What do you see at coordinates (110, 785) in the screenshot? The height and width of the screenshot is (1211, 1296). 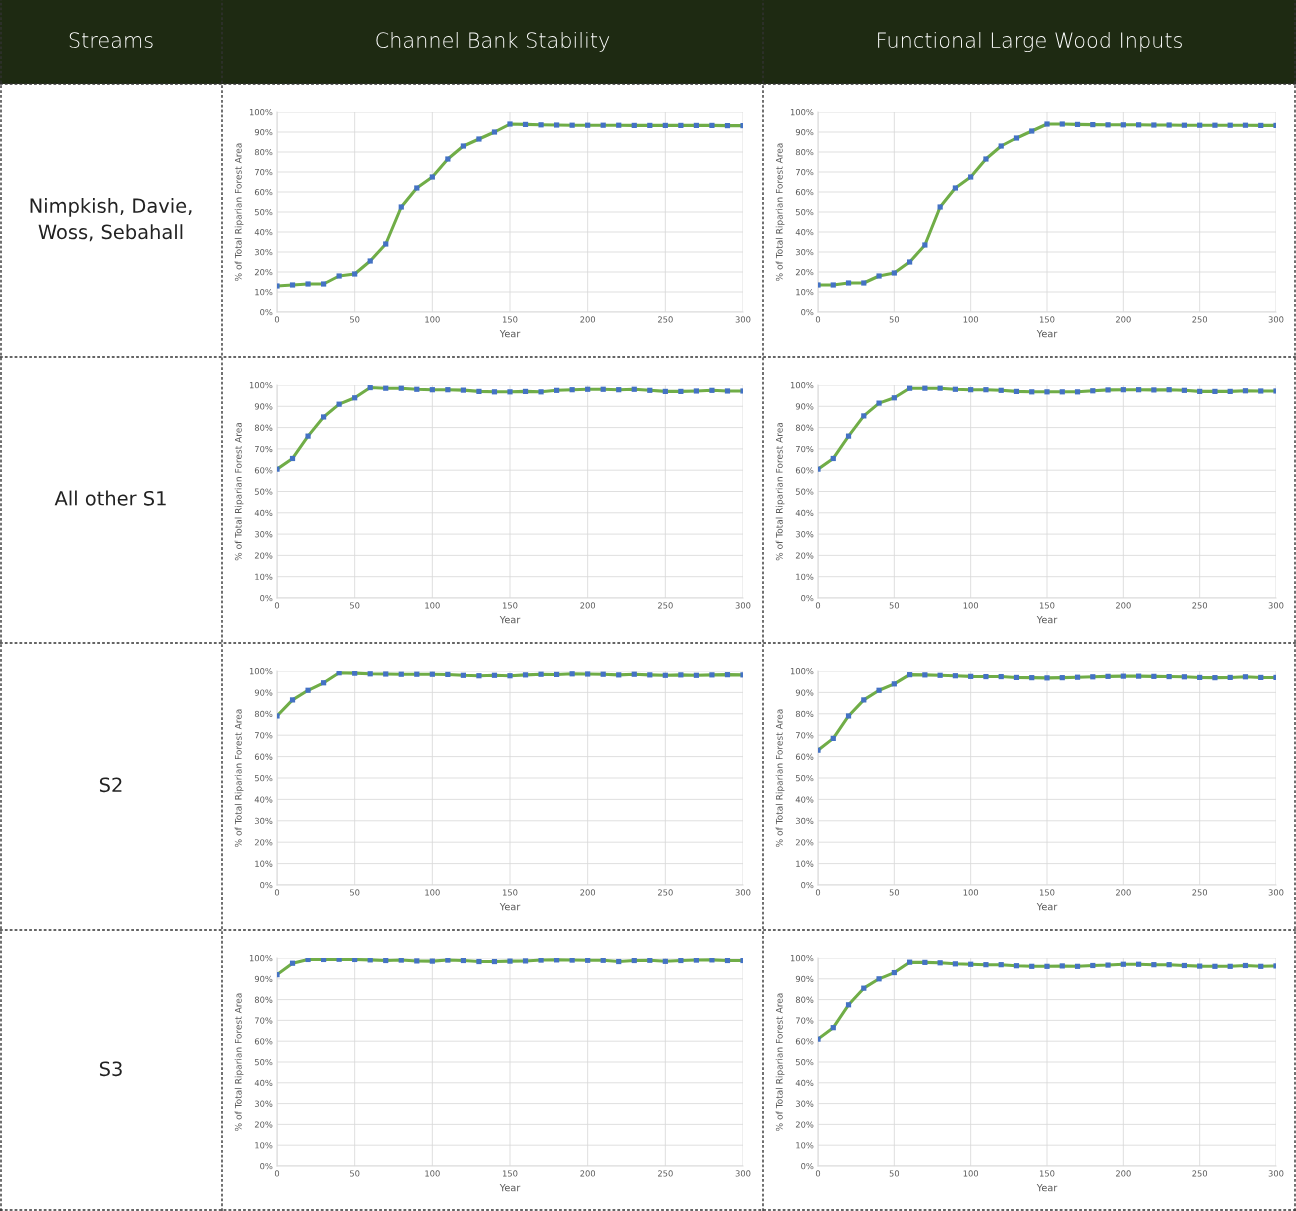 I see `text: S2` at bounding box center [110, 785].